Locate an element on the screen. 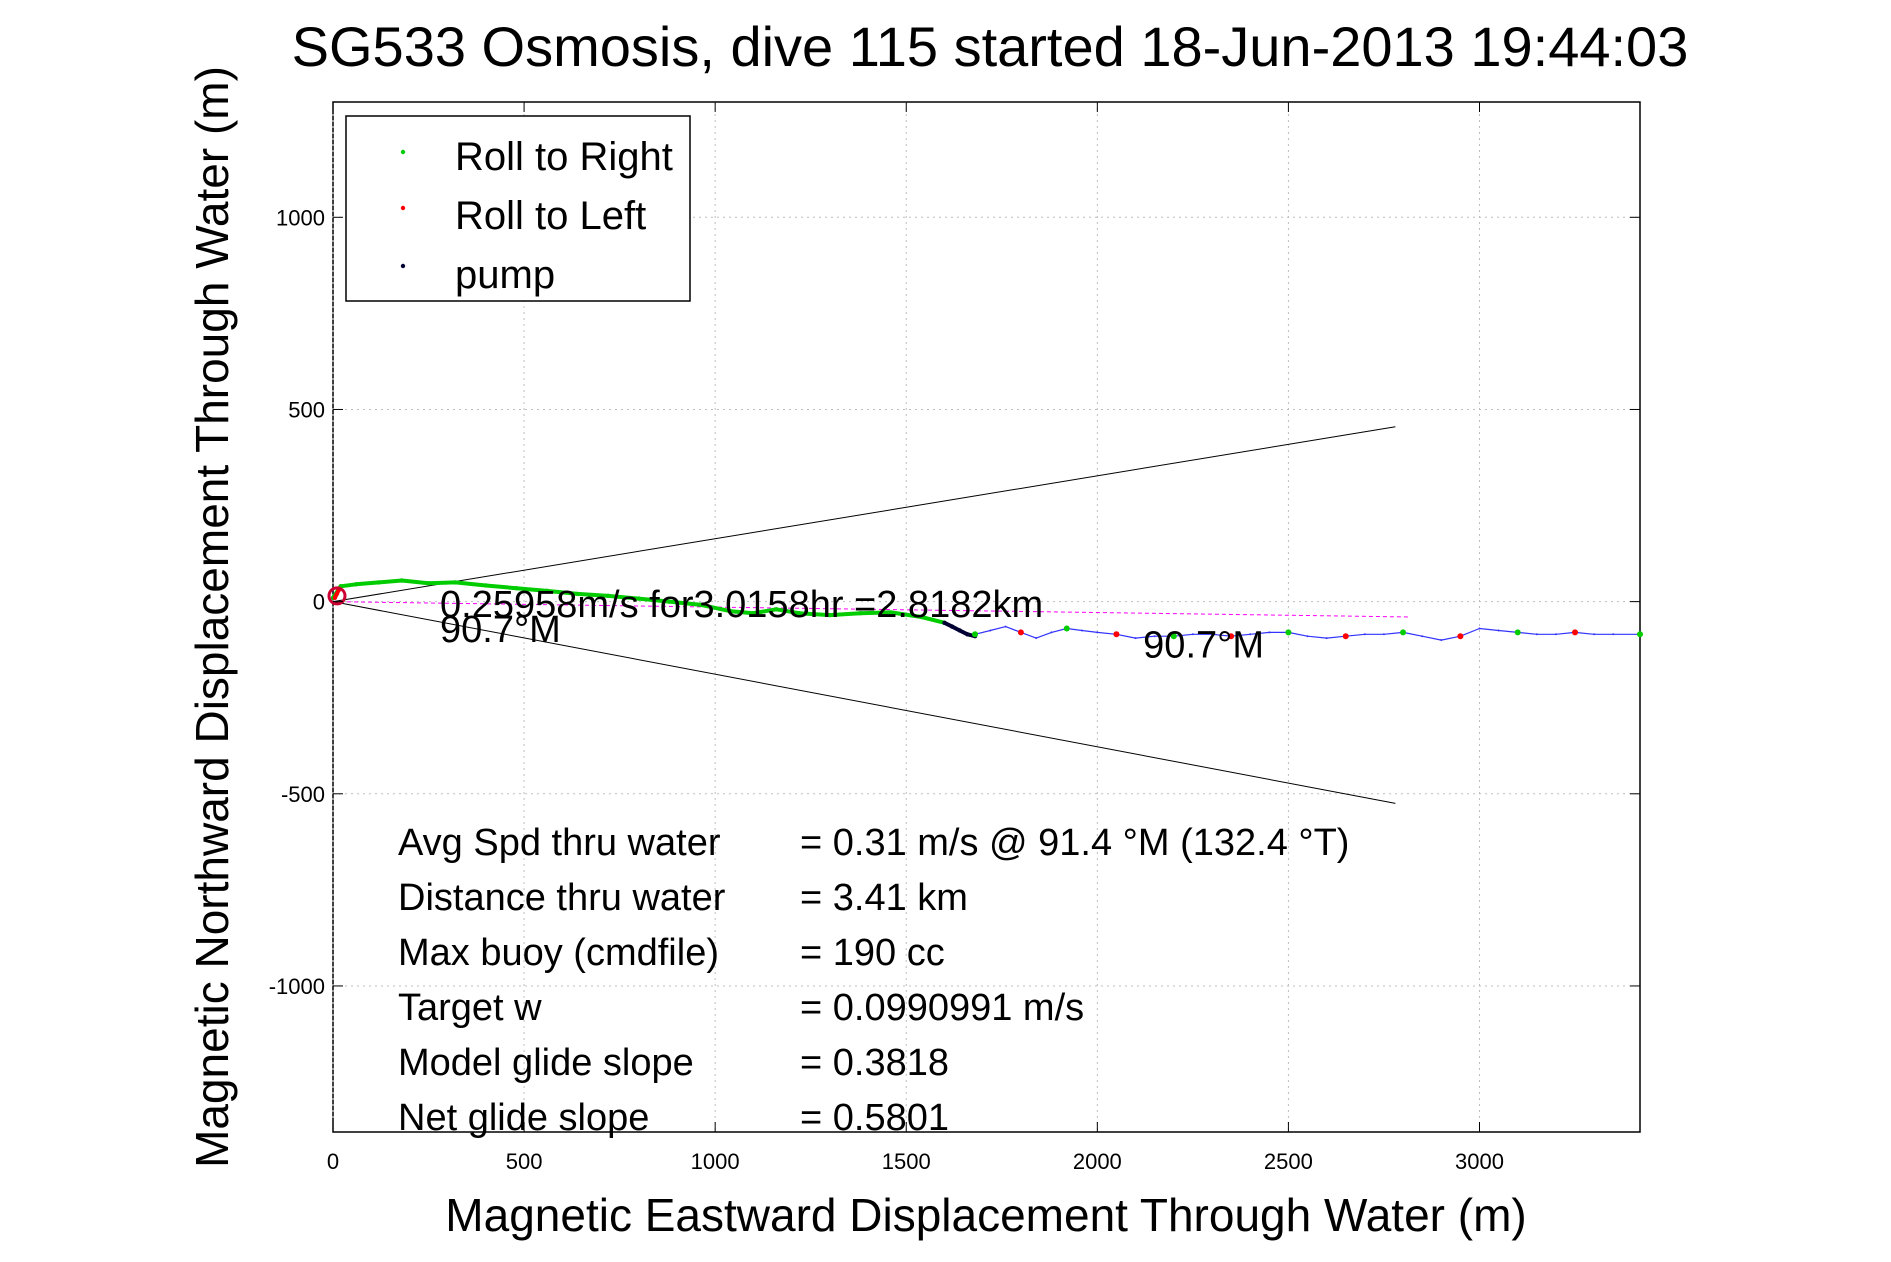 The width and height of the screenshot is (1891, 1262). stat-label-target-w: Target w is located at coordinates (470, 1008).